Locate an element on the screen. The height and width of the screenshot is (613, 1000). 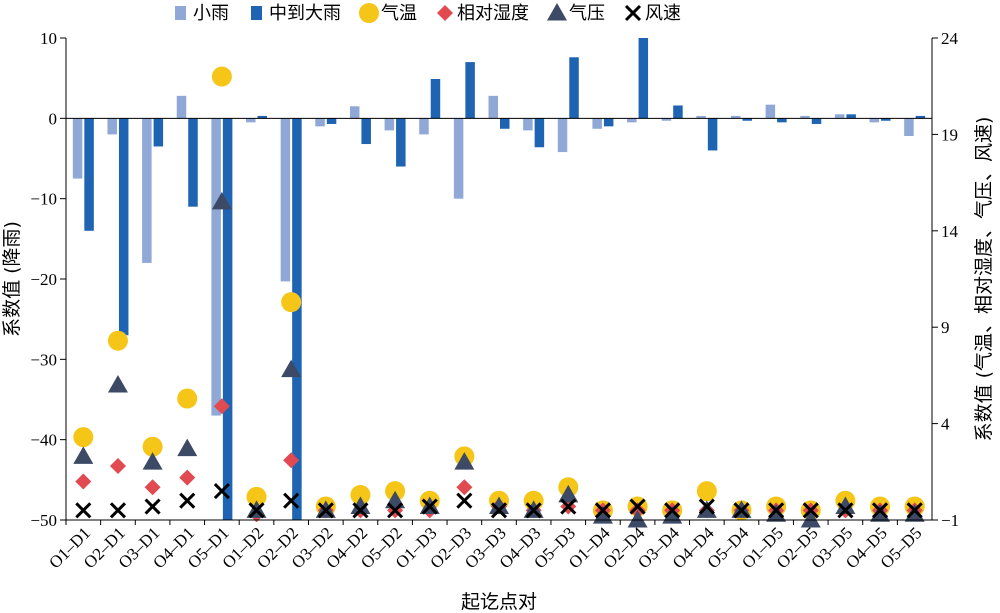
y-right-tick-label: 4 is located at coordinates (945, 424).